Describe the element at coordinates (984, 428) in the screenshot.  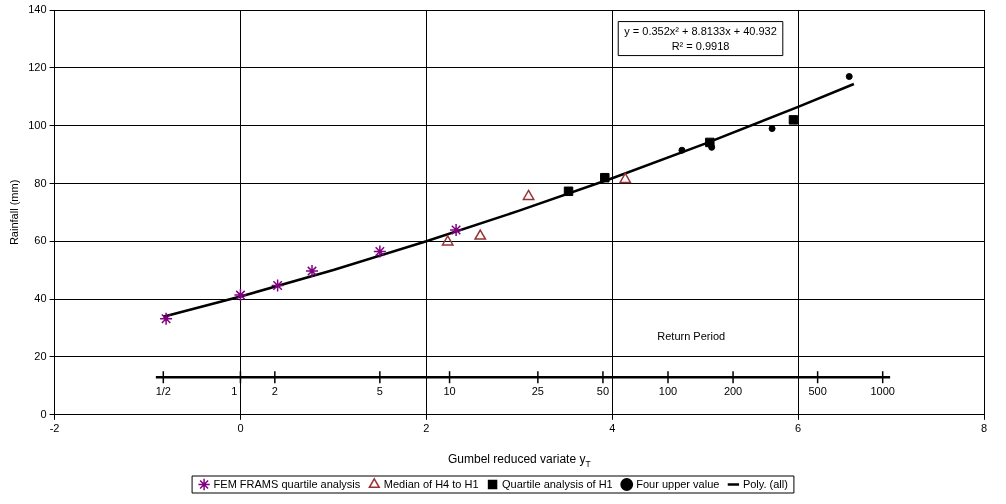
I see `x-tick-label: 8` at that location.